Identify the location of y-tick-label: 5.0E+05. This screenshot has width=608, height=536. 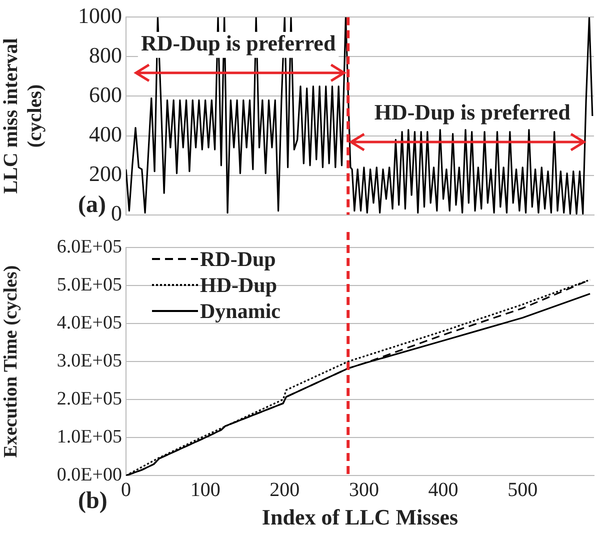
(89, 285).